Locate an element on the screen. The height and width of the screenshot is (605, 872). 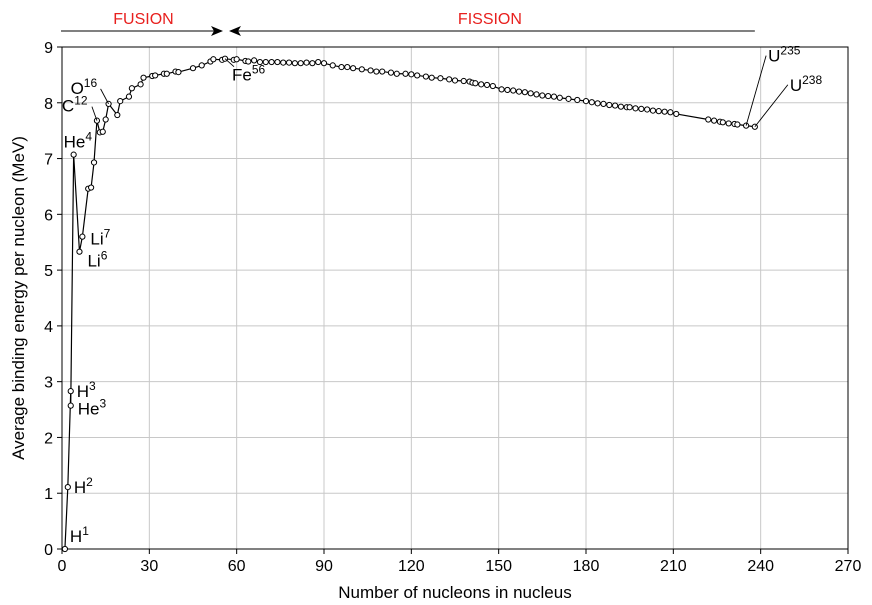
region-indicators: FUSION FISSION is located at coordinates (408, 23).